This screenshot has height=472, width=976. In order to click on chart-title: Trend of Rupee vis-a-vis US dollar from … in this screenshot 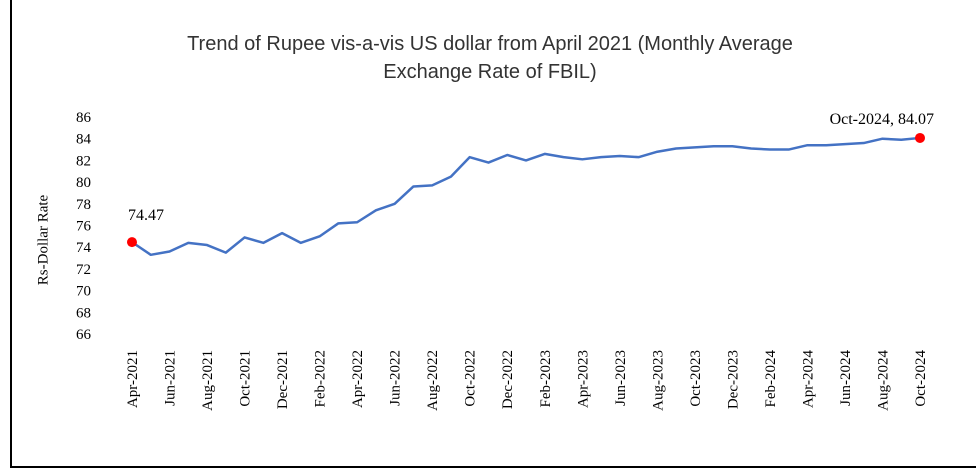, I will do `click(490, 58)`.